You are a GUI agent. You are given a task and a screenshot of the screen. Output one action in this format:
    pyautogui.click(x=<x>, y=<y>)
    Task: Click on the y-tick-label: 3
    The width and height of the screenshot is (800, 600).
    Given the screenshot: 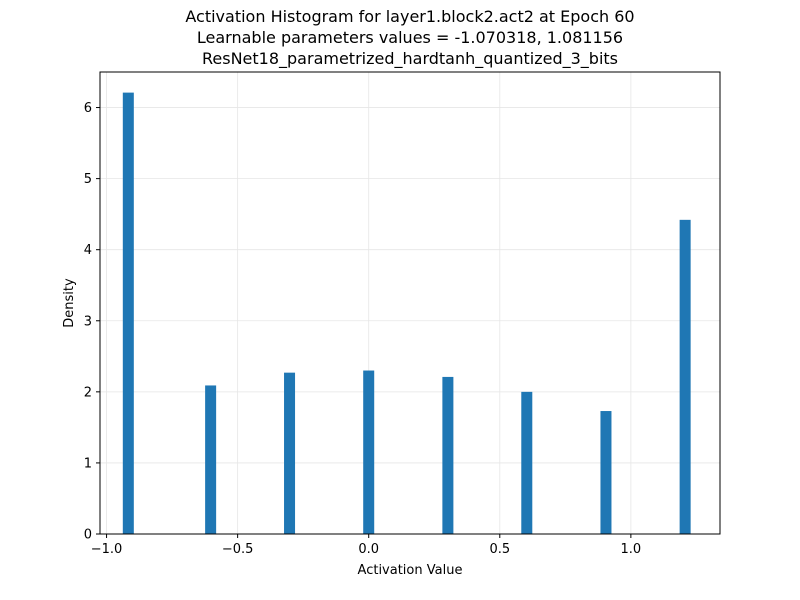 What is the action you would take?
    pyautogui.click(x=88, y=321)
    